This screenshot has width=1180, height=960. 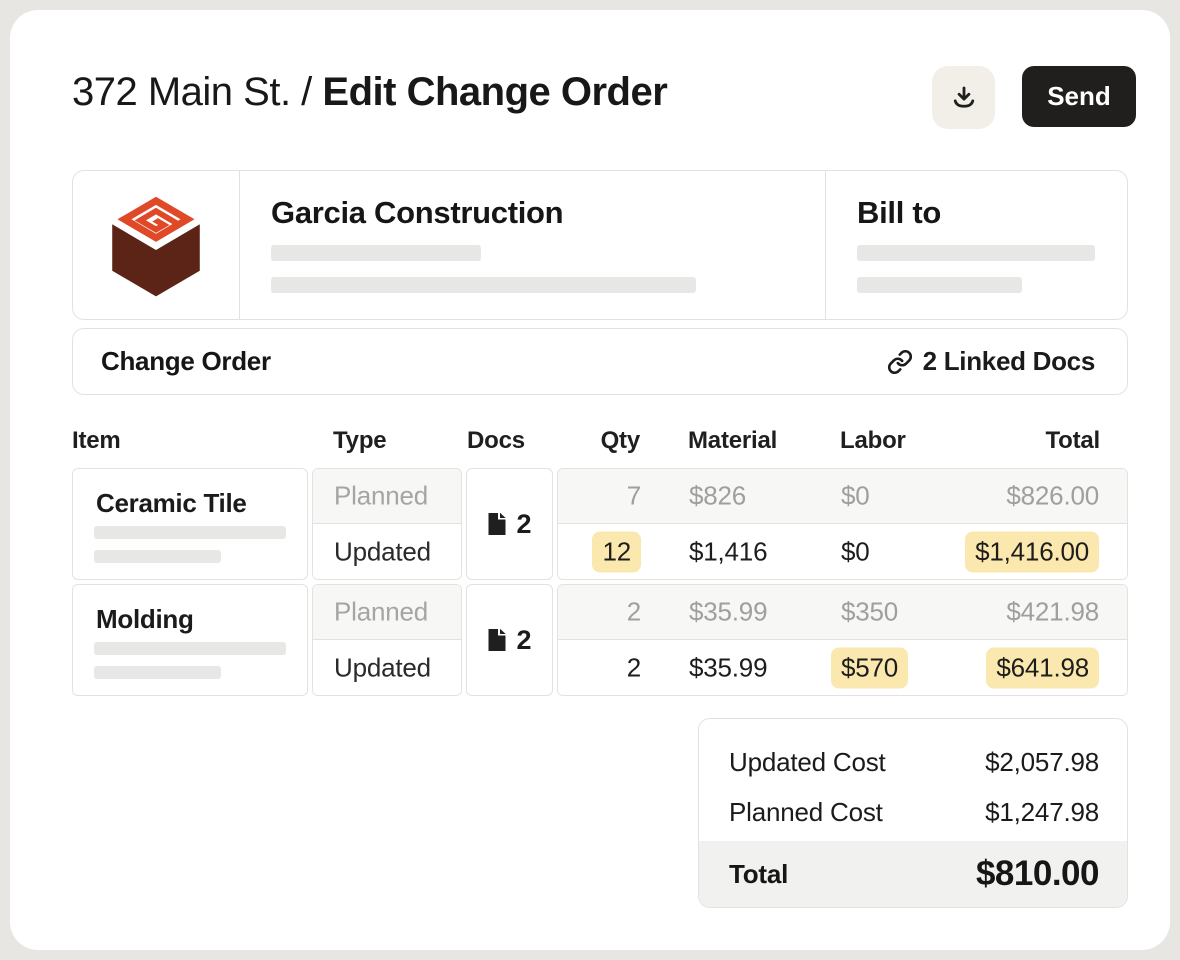 I want to click on updated-total: $1,416.00, so click(x=1032, y=551).